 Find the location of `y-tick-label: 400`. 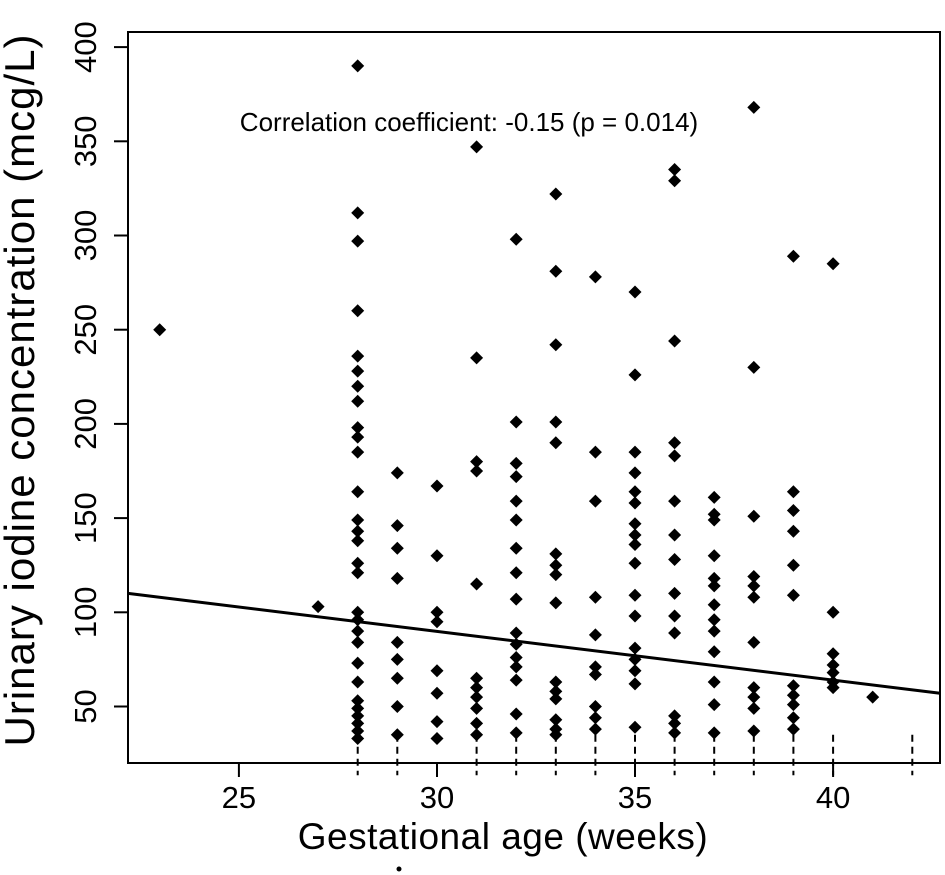

y-tick-label: 400 is located at coordinates (85, 47).